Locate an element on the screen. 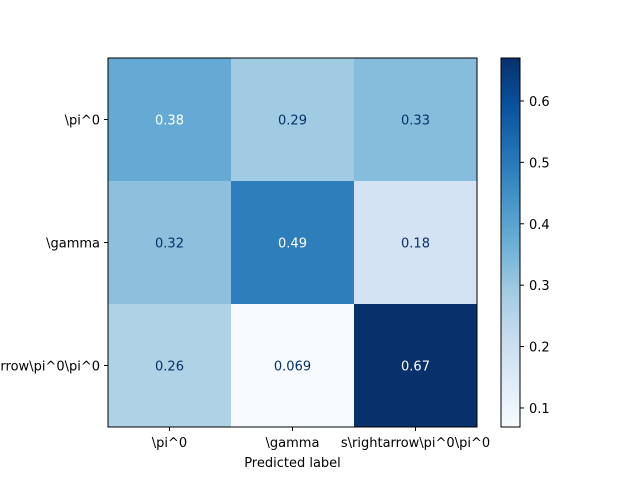 The image size is (640, 480). y-tick-label: rrow\pi^0\pi^0 is located at coordinates (50, 367).